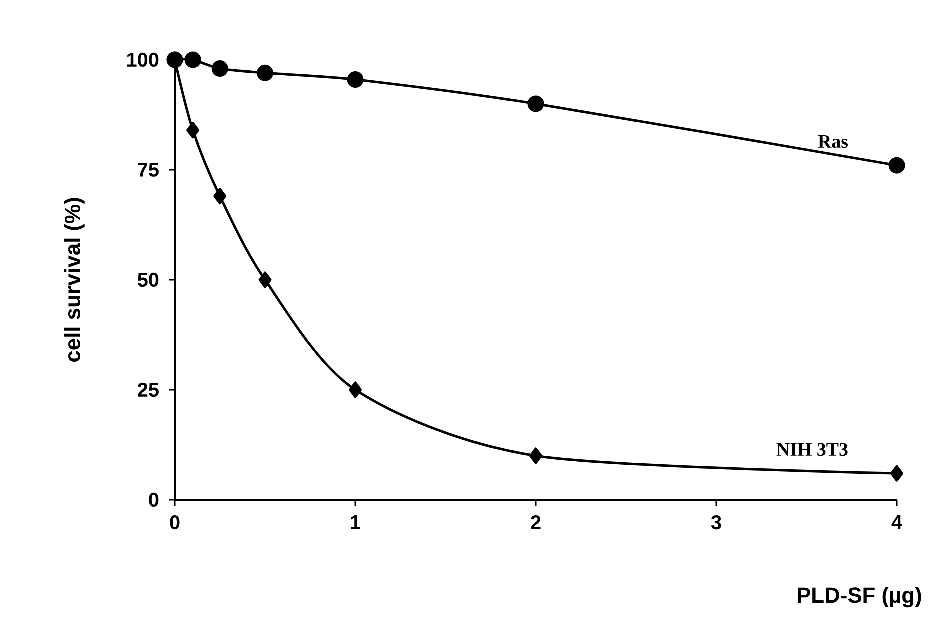 The image size is (931, 643). What do you see at coordinates (175, 523) in the screenshot?
I see `x-tick-label: 0` at bounding box center [175, 523].